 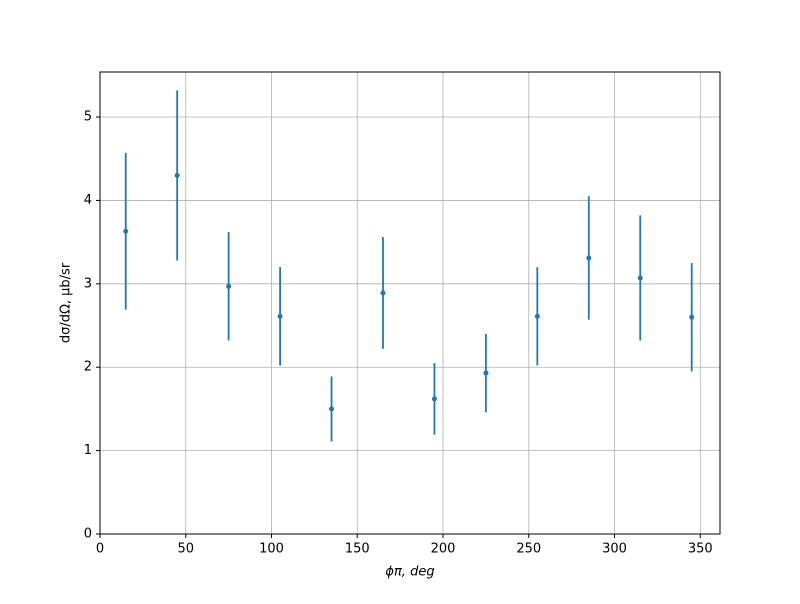 I want to click on x-tick-label: 200, so click(x=443, y=549).